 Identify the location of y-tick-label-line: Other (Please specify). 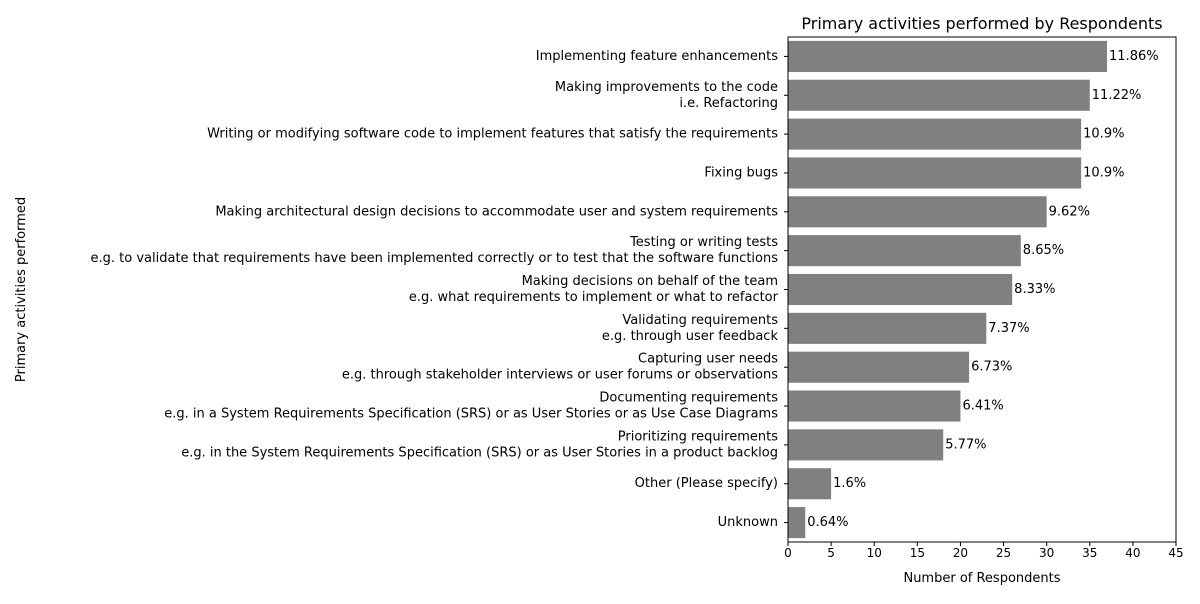
(706, 483).